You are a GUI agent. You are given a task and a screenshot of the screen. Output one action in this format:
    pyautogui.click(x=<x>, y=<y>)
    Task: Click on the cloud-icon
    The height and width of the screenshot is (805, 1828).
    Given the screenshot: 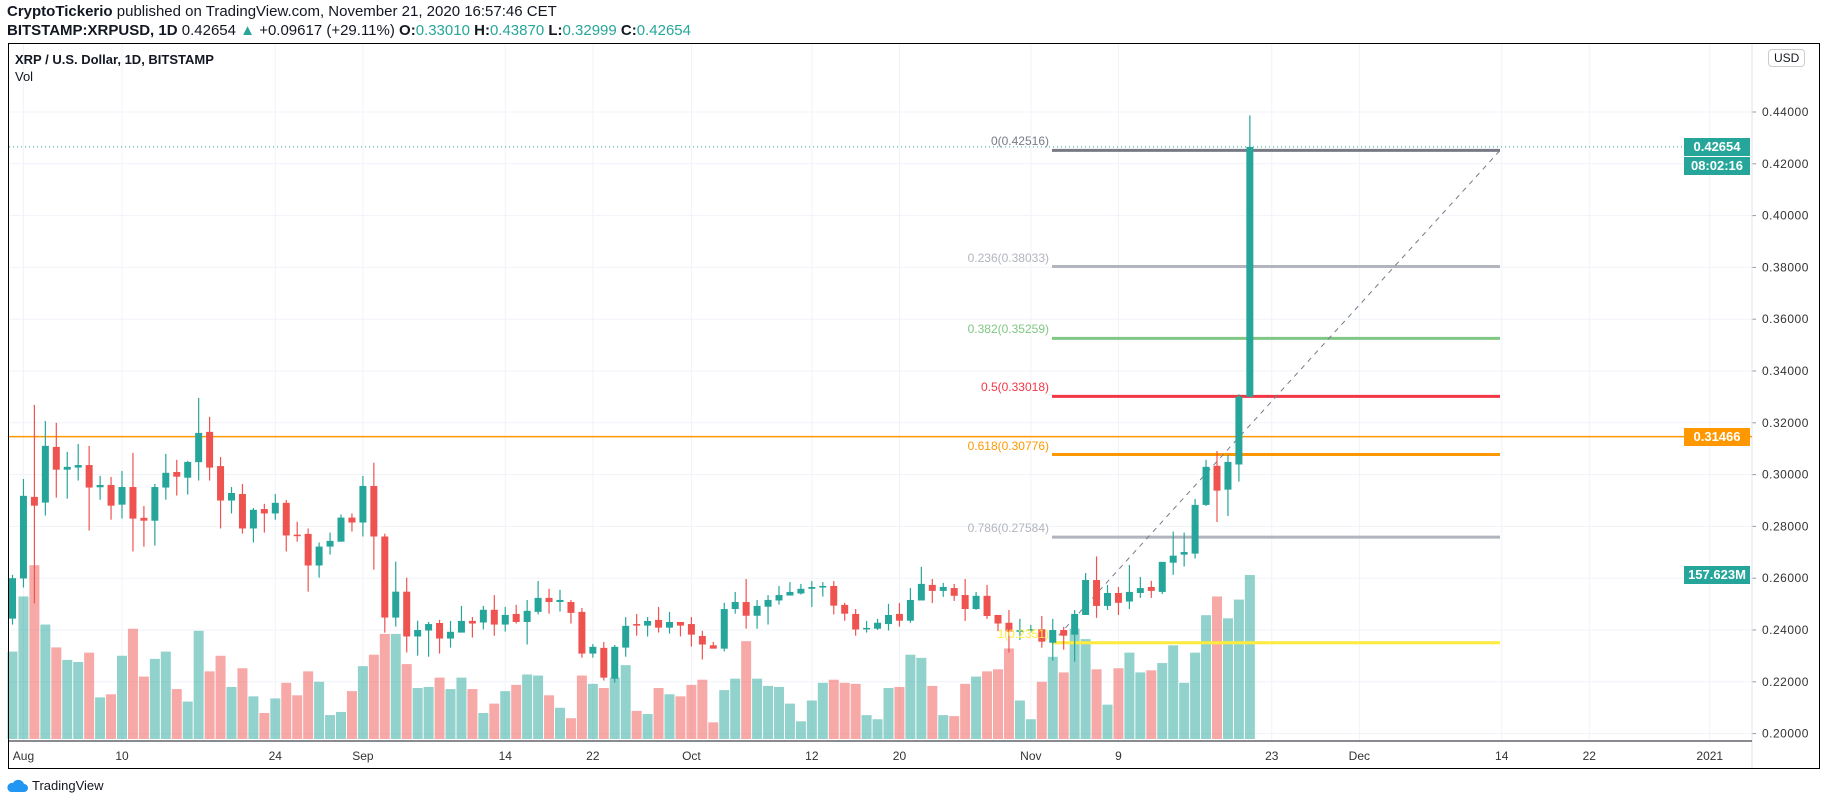 What is the action you would take?
    pyautogui.click(x=17, y=785)
    